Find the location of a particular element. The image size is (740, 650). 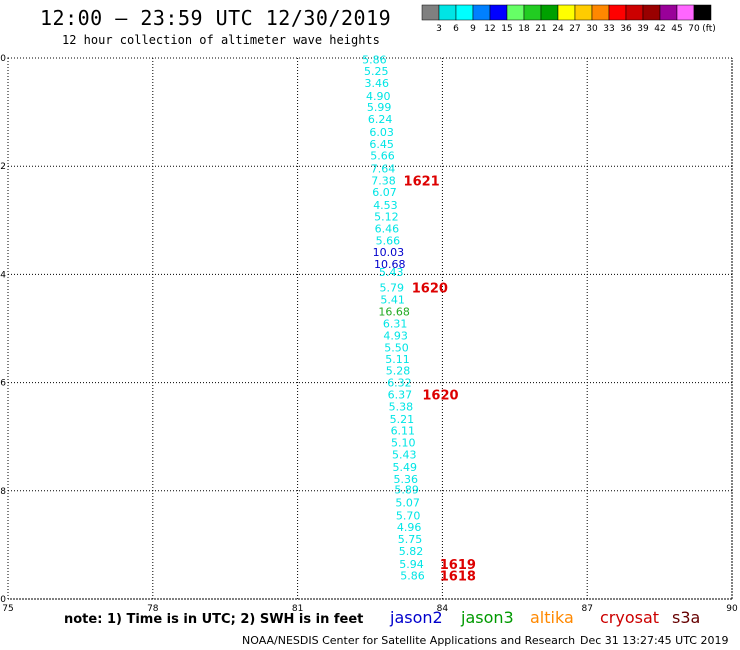

wave-height-value: 5.82 is located at coordinates (411, 551).